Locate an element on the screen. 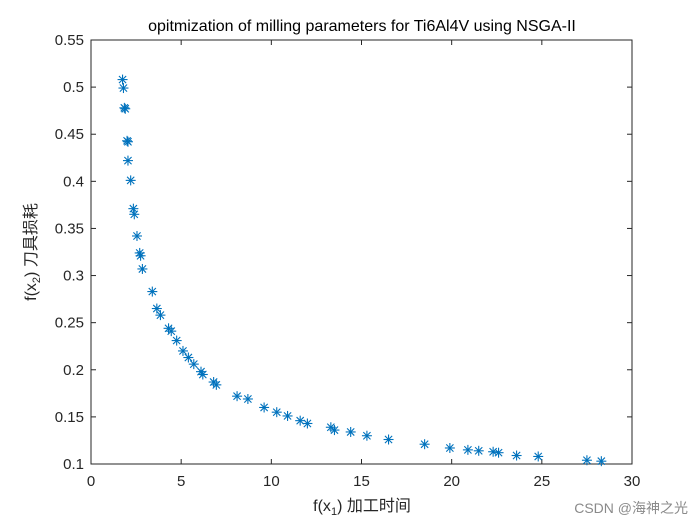 This screenshot has width=700, height=525. x-axis-label-suffix: ) 加工时间 is located at coordinates (374, 506).